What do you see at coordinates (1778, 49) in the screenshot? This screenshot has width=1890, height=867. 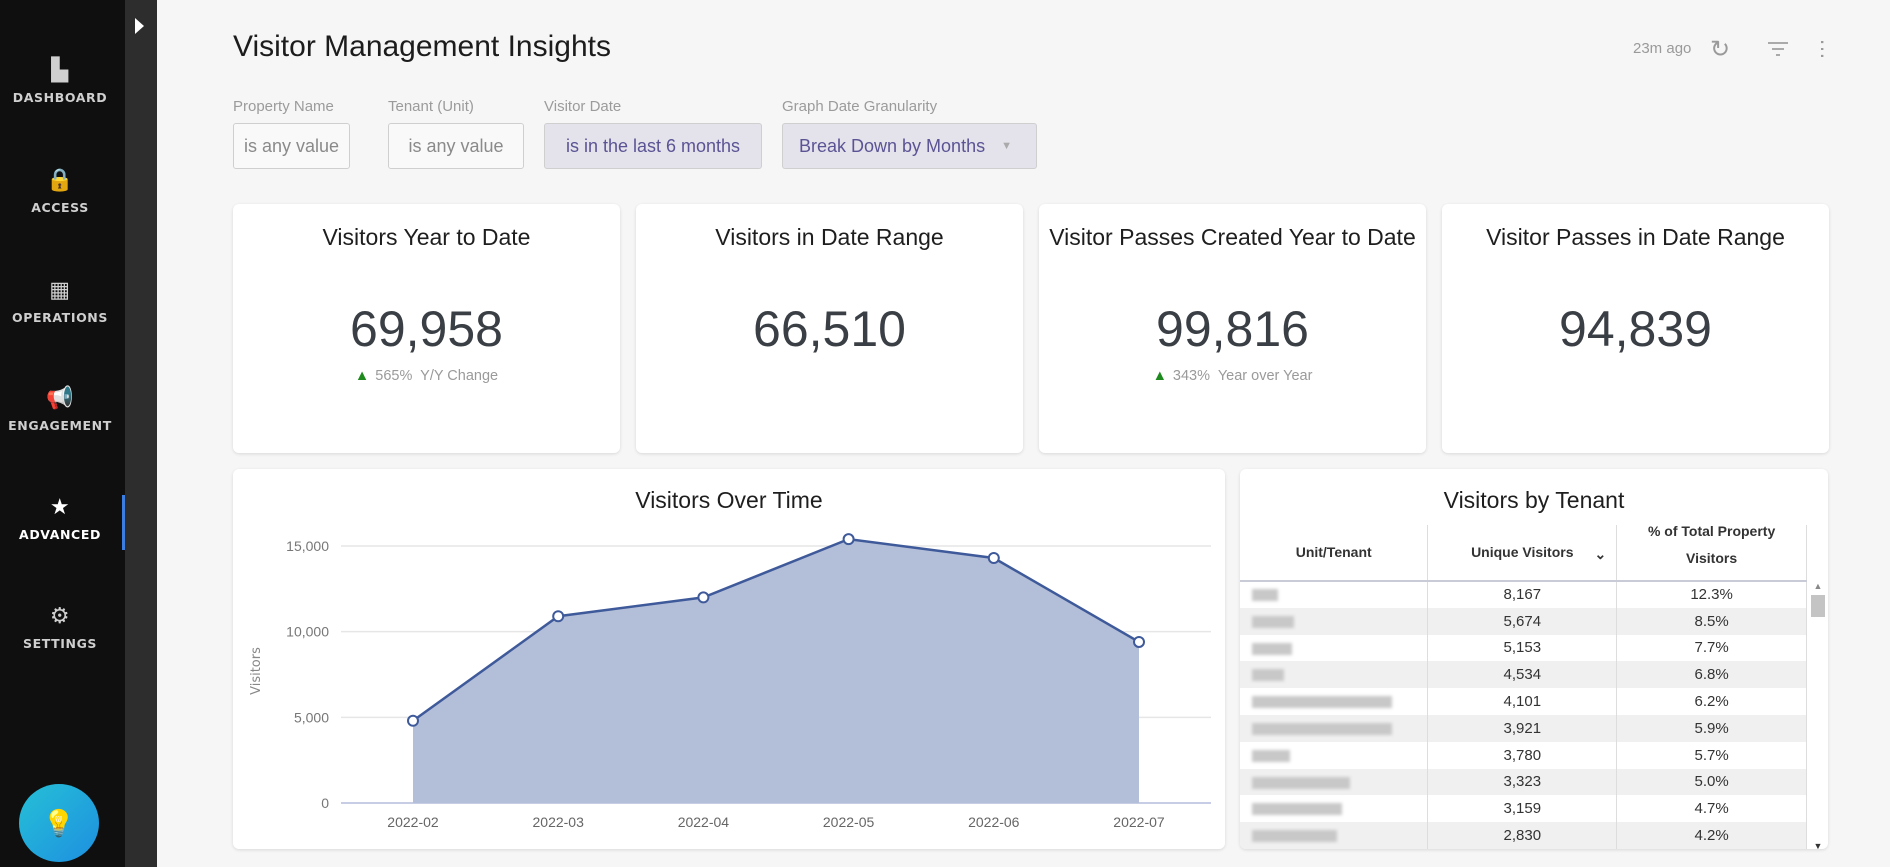 I see `filter-icon` at bounding box center [1778, 49].